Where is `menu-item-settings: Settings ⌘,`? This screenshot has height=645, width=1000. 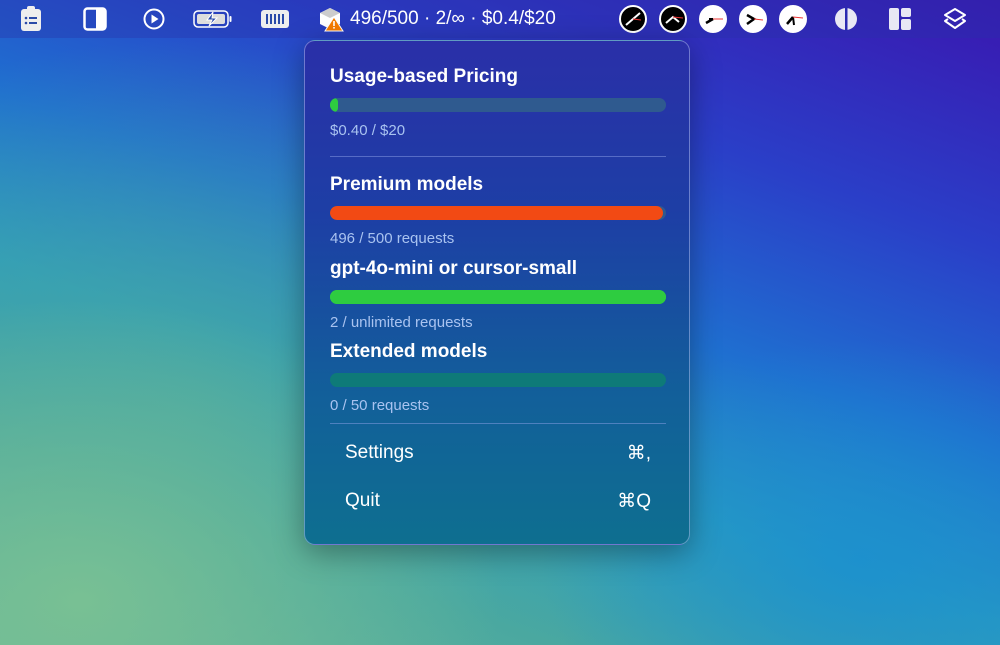 menu-item-settings: Settings ⌘, is located at coordinates (498, 453).